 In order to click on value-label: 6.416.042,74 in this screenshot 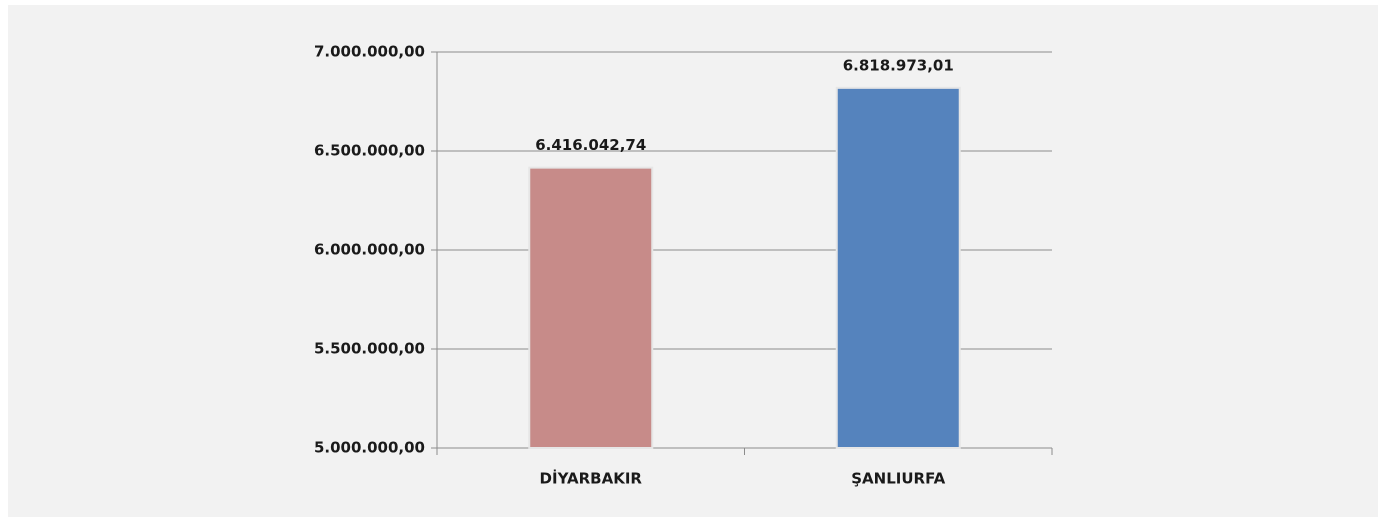, I will do `click(590, 145)`.